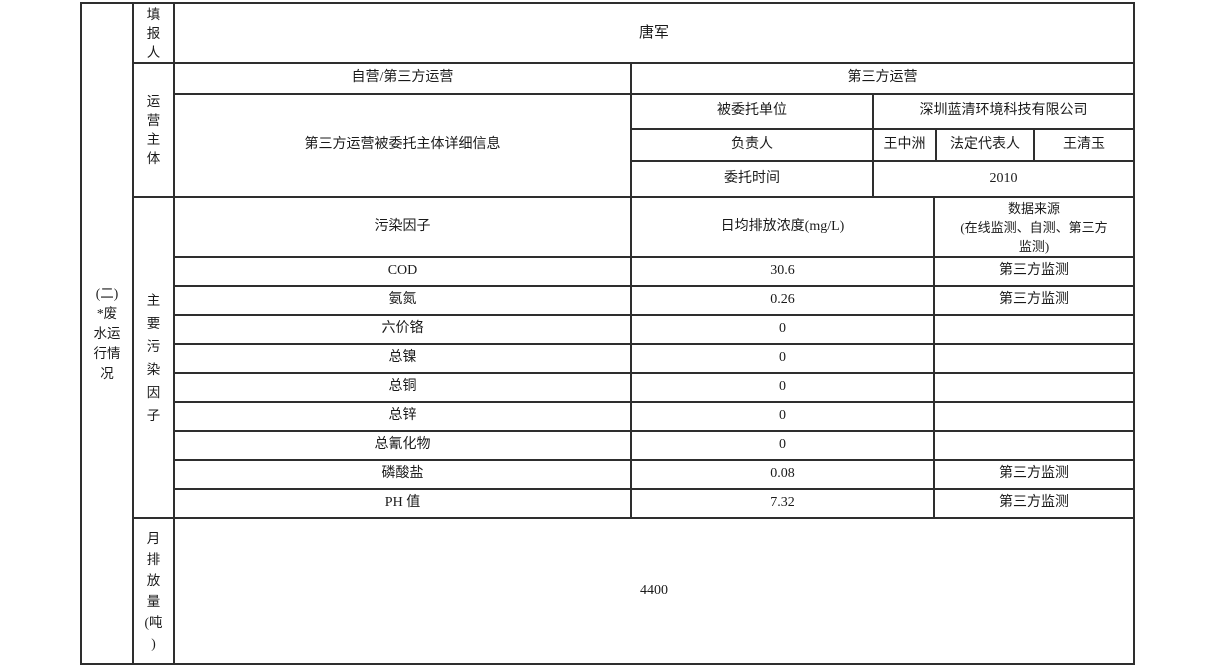 The height and width of the screenshot is (667, 1215). I want to click on manager-value: 王中洲, so click(905, 146).